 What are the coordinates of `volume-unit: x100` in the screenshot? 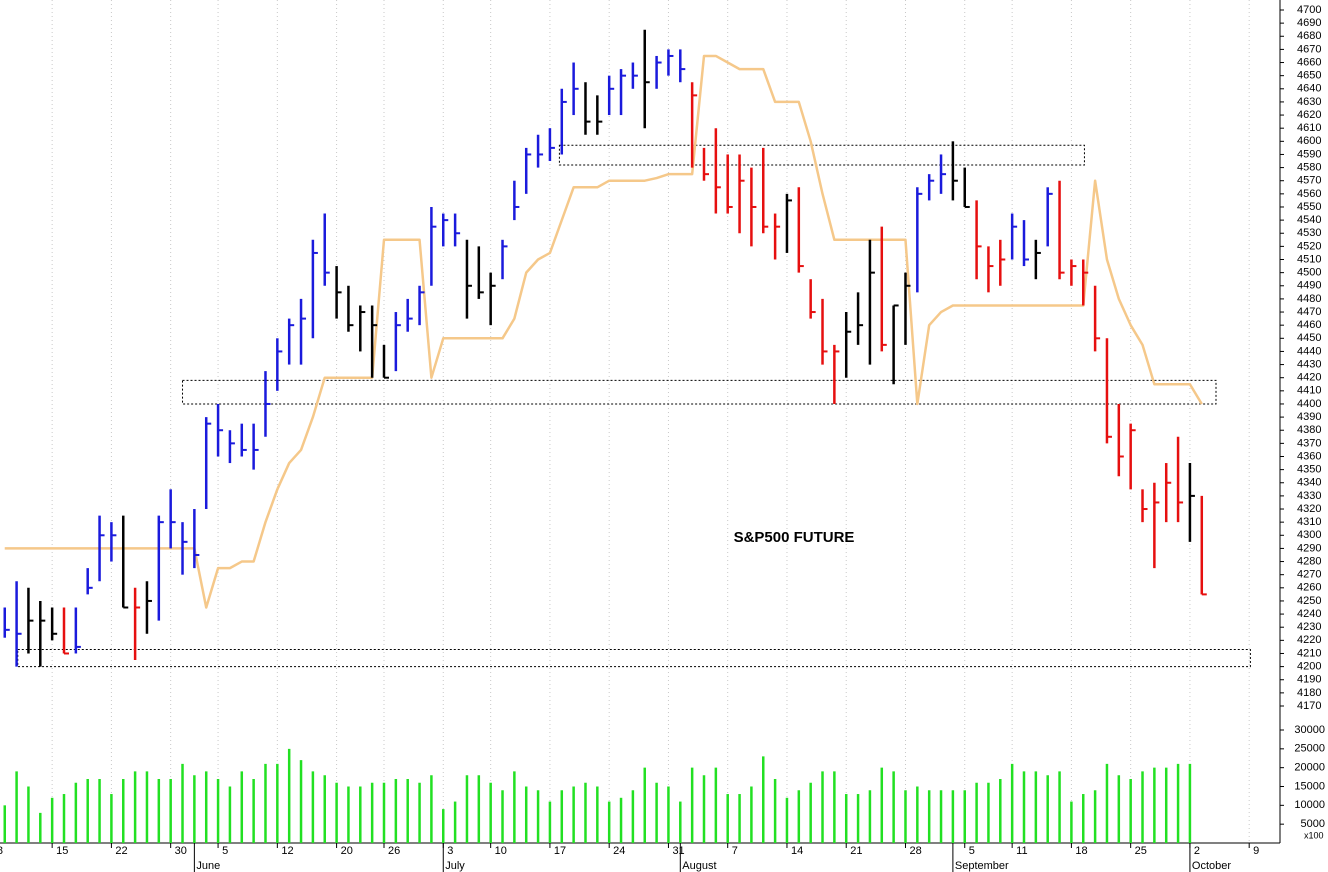 It's located at (1314, 835).